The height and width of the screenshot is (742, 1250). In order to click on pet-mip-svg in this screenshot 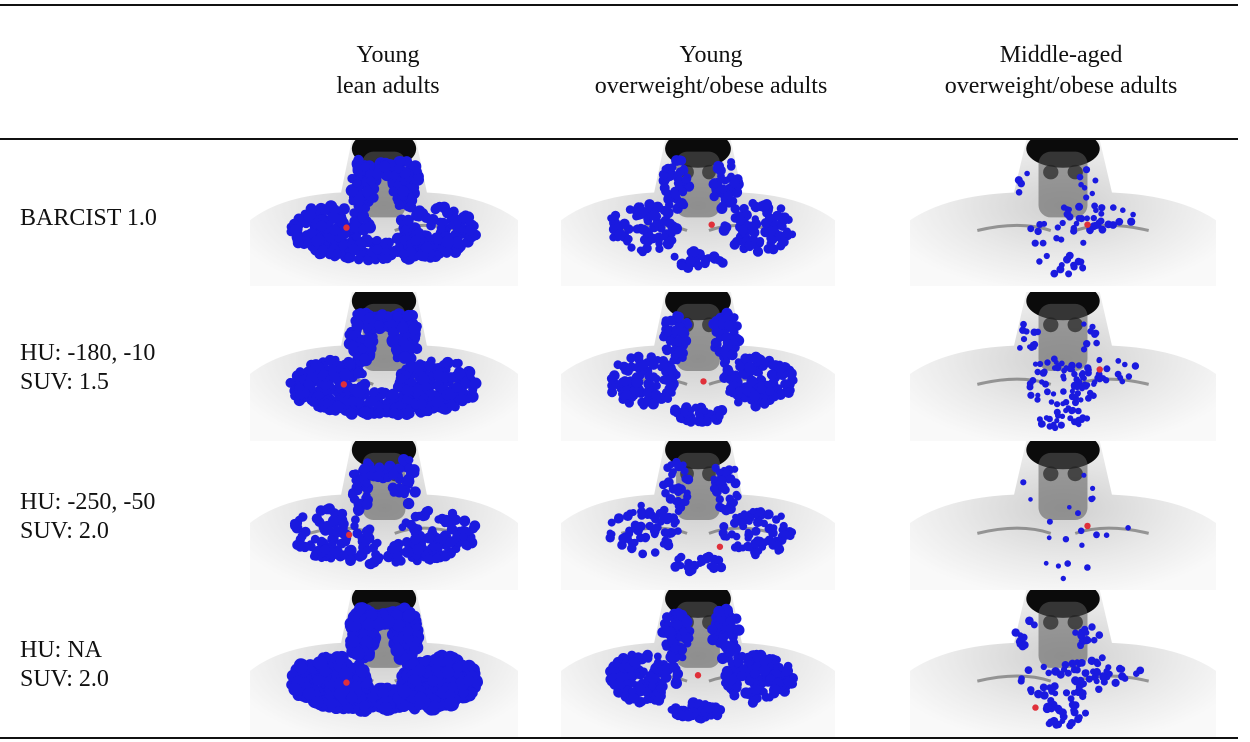, I will do `click(384, 663)`.